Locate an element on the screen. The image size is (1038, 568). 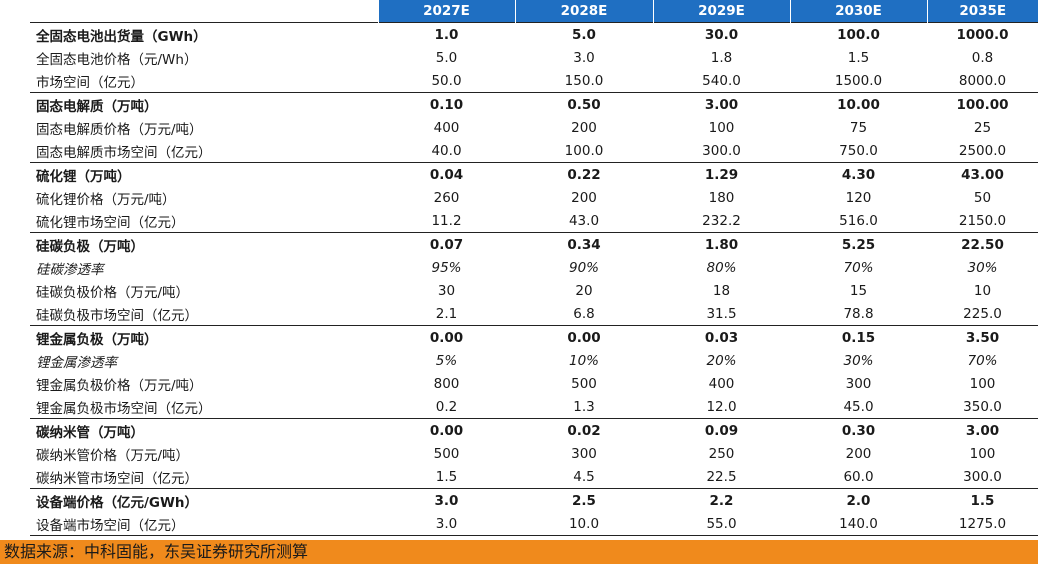
section-header-row: 设备端价格（亿元/GWh） 3.0 2.5 2.2 2.0 1.5 is located at coordinates (534, 500).